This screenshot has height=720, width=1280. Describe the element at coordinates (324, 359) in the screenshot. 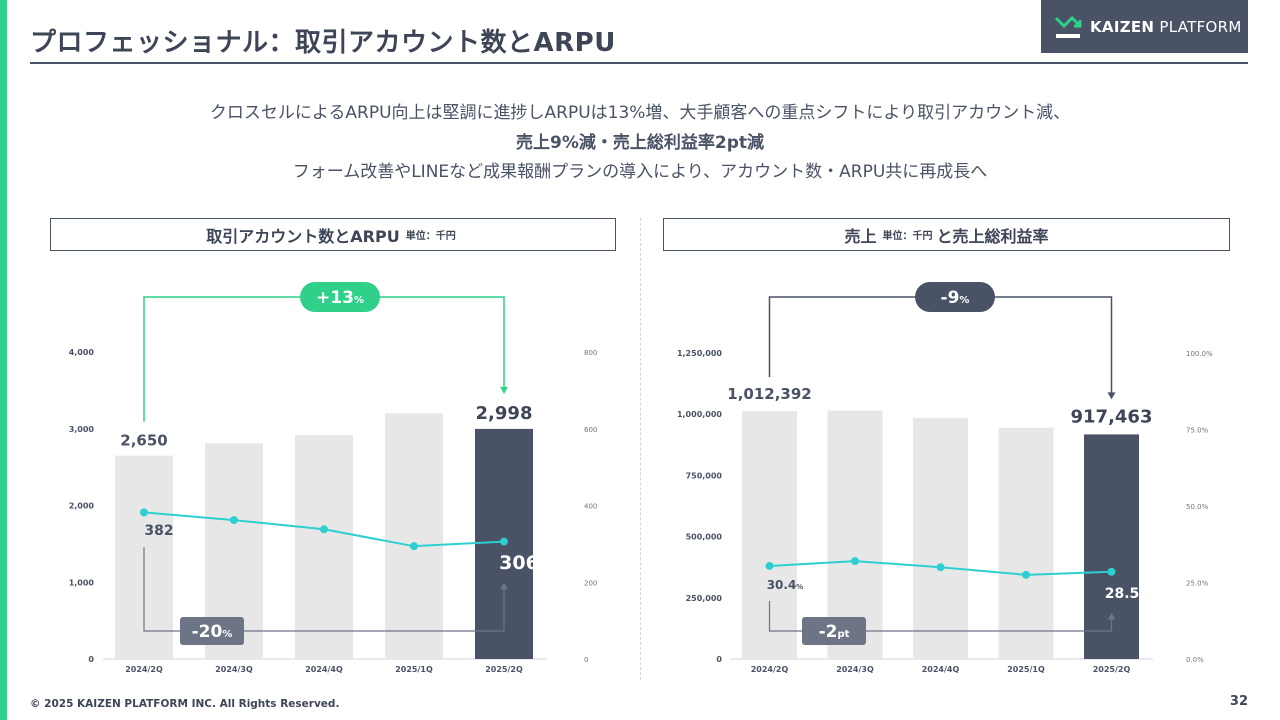

I see `chart1-bar-change-bracket` at that location.